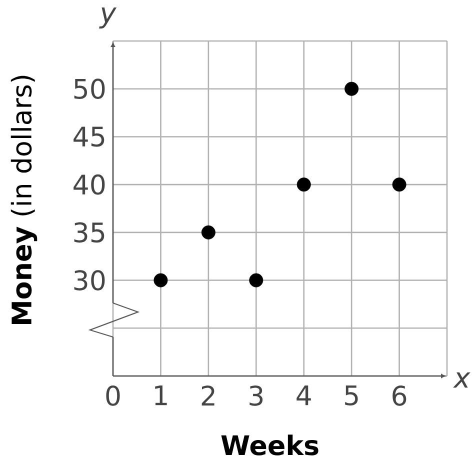 Image resolution: width=473 pixels, height=464 pixels. What do you see at coordinates (108, 18) in the screenshot?
I see `text: y` at bounding box center [108, 18].